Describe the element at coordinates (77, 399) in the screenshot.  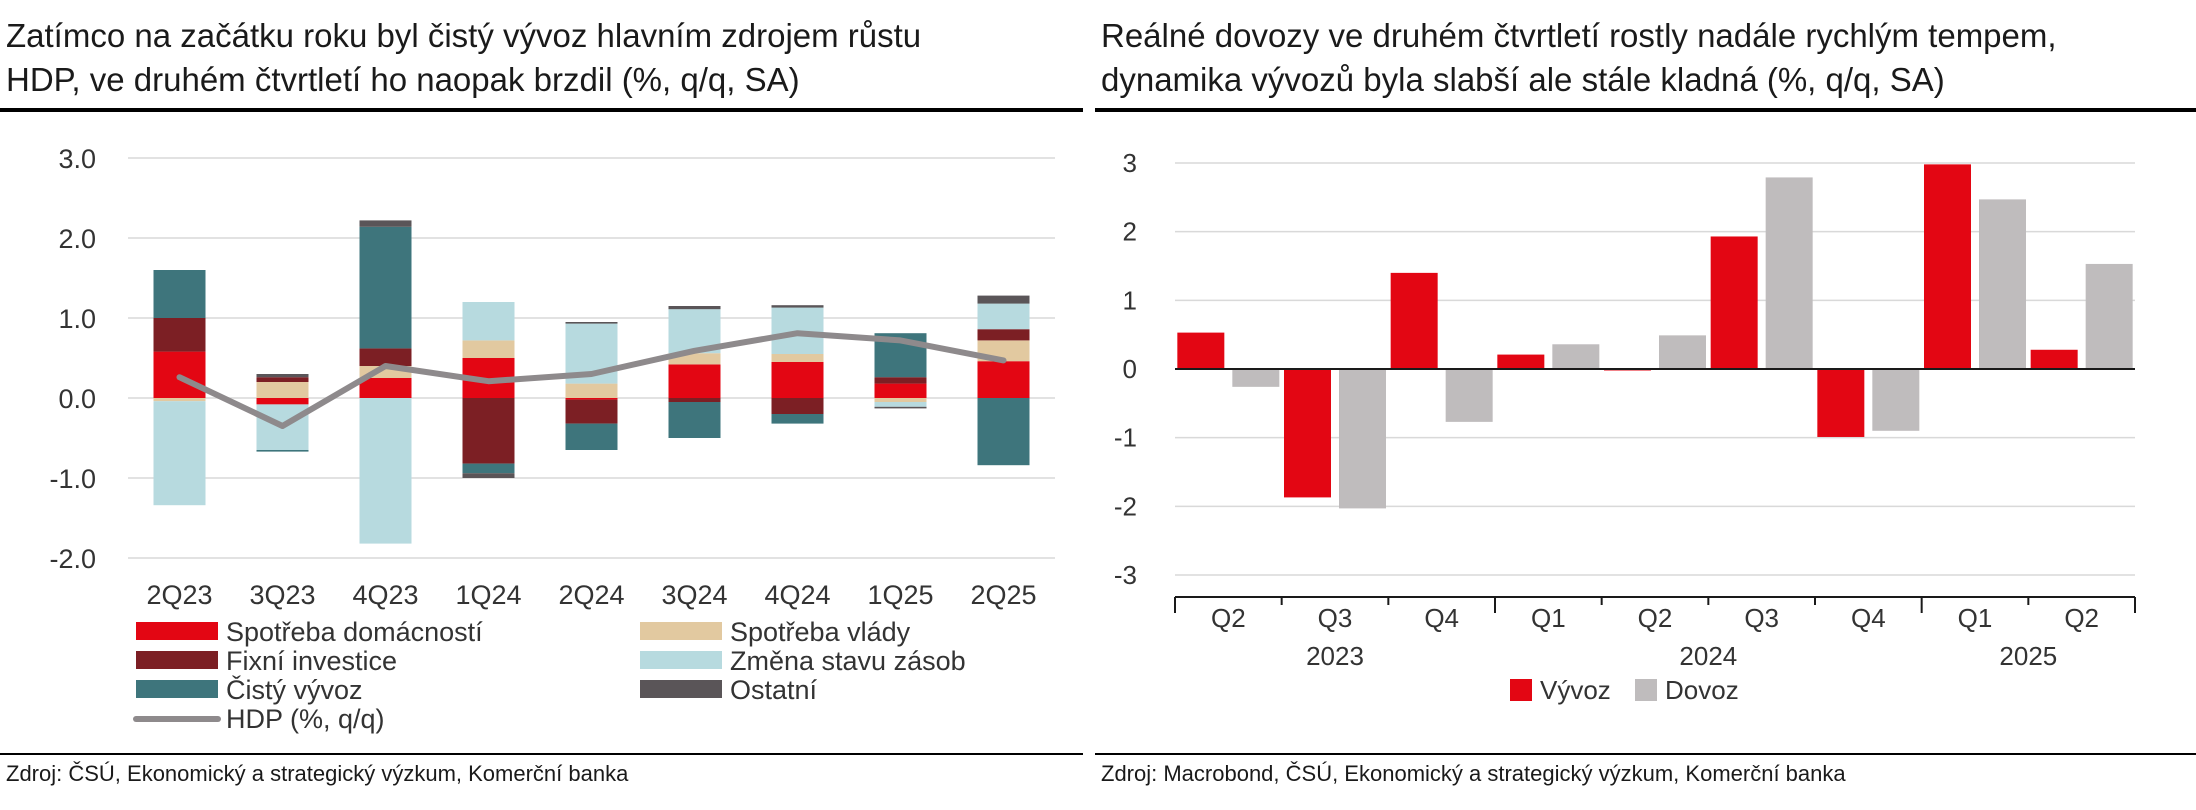
I see `y-tick-label: 0.0` at that location.